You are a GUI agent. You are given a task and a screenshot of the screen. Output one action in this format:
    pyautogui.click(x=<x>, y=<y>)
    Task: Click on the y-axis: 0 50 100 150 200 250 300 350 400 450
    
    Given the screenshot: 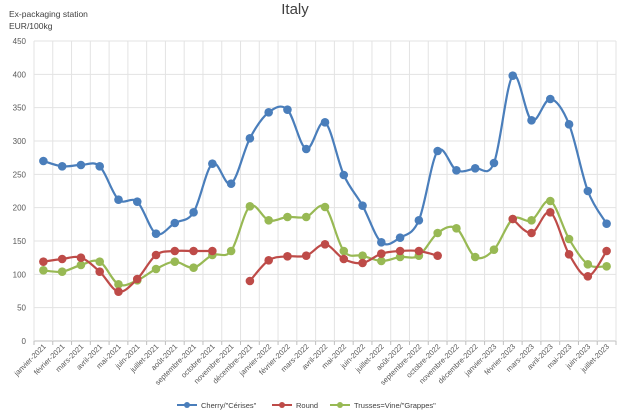 What is the action you would take?
    pyautogui.click(x=20, y=191)
    